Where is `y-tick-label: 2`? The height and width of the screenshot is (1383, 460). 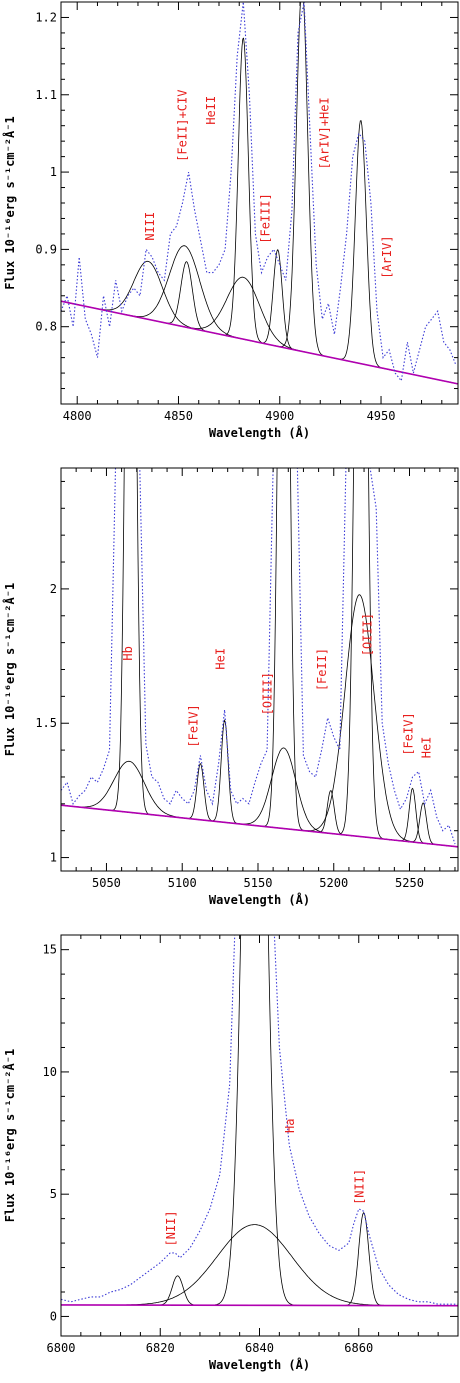 y-tick-label: 2 is located at coordinates (53, 589).